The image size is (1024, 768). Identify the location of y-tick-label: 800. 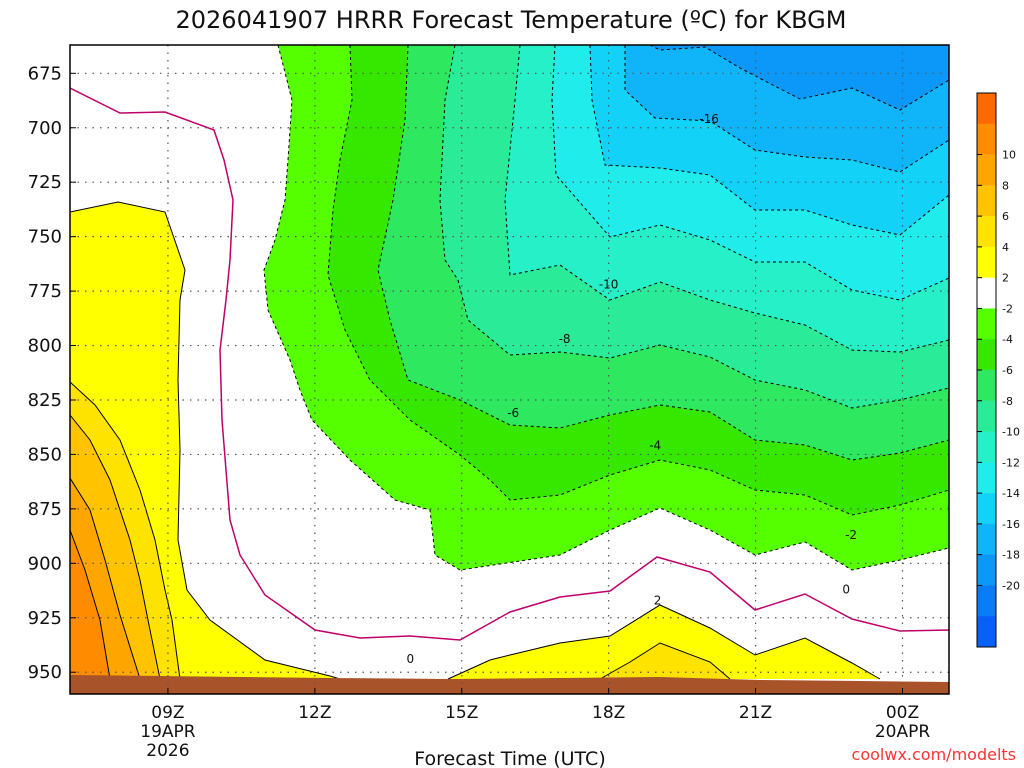
(45, 346).